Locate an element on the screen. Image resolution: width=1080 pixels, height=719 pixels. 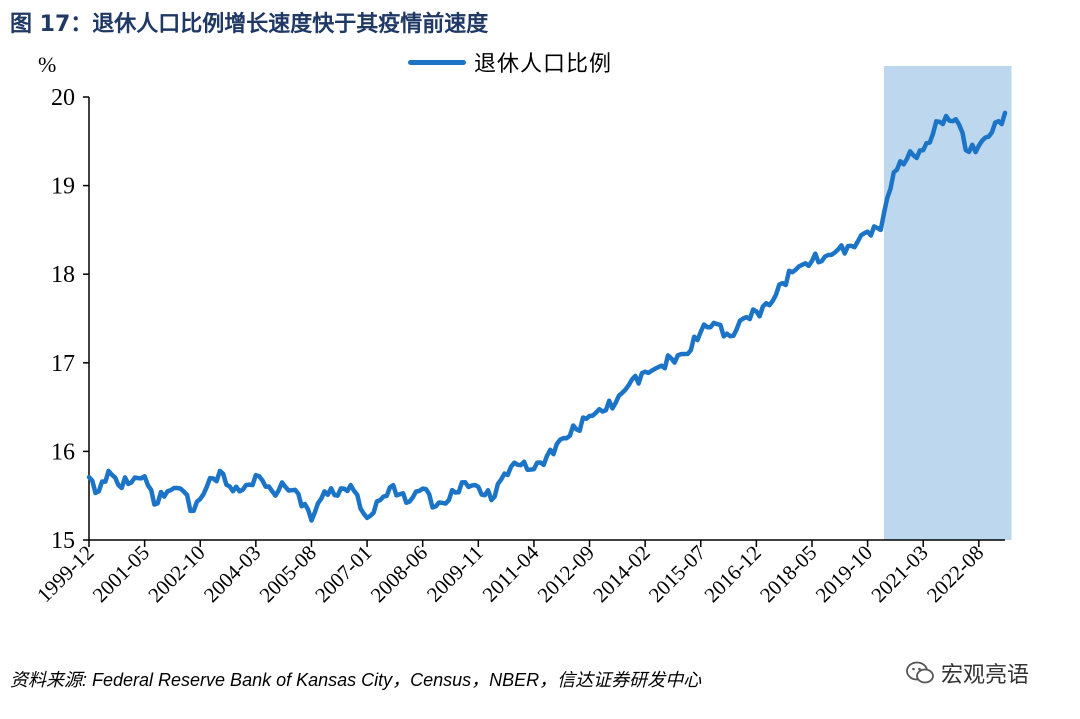
y-tick-label: 20 is located at coordinates (63, 98).